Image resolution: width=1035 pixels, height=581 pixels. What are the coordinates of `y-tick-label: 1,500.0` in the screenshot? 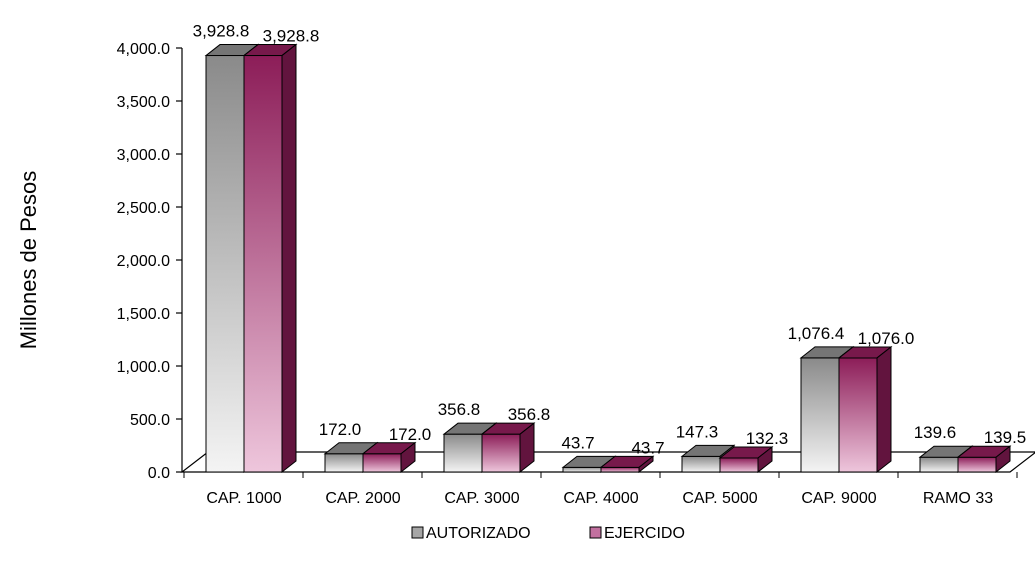 It's located at (143, 314).